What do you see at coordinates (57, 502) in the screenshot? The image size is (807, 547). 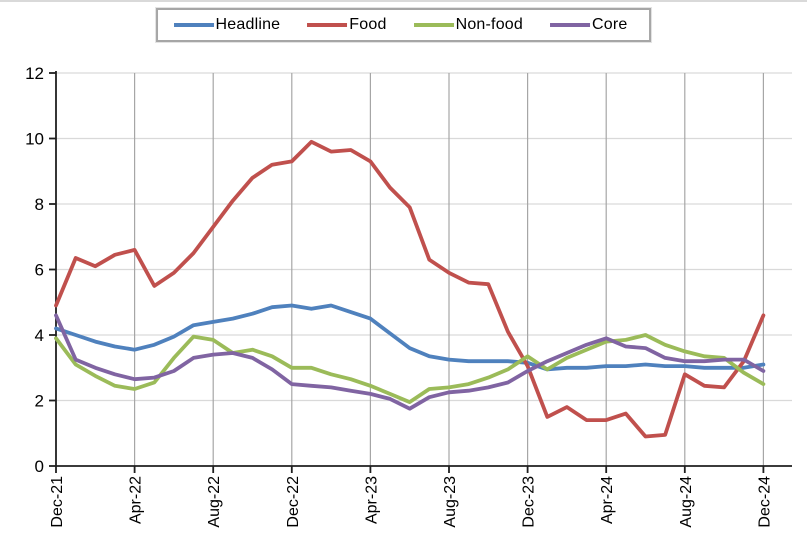 I see `x-tick-label: Dec-21` at bounding box center [57, 502].